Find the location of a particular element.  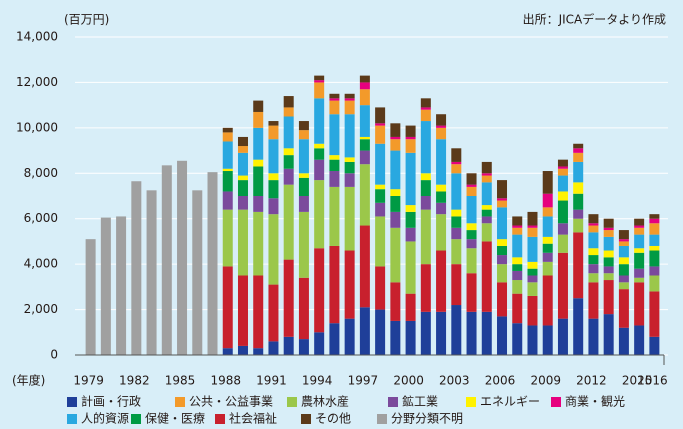

legend-label: 鉱工業 is located at coordinates (420, 401).